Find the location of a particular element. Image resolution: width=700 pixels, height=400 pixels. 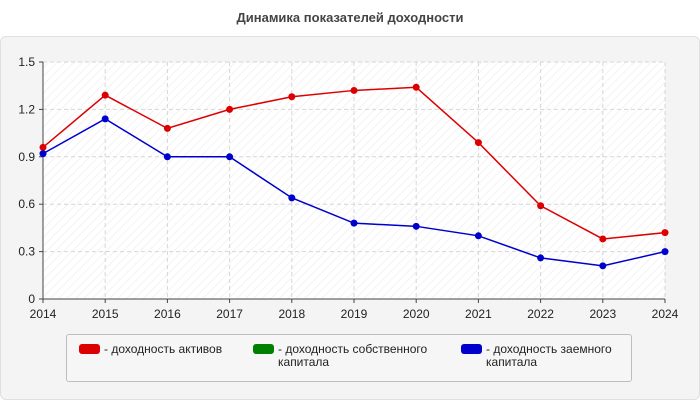

y-tick-label: 0.9 is located at coordinates (26, 157).